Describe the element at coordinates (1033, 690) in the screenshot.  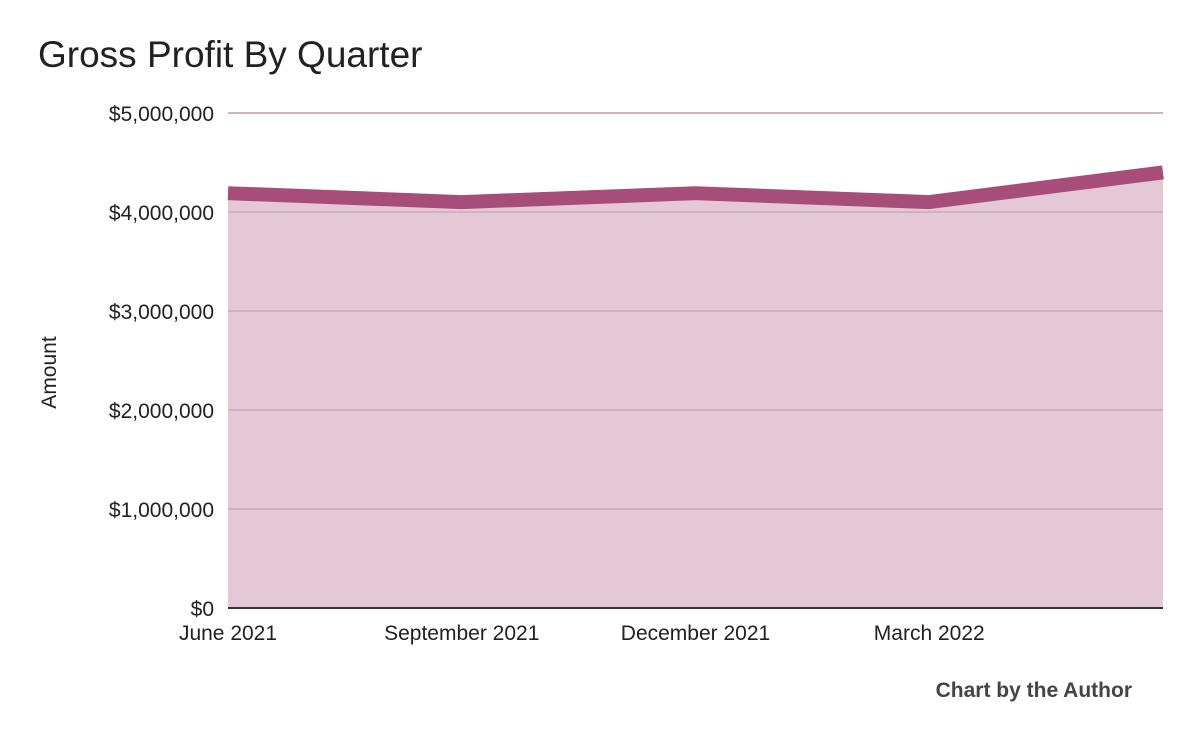
I see `chart-credit: Chart by the Author` at that location.